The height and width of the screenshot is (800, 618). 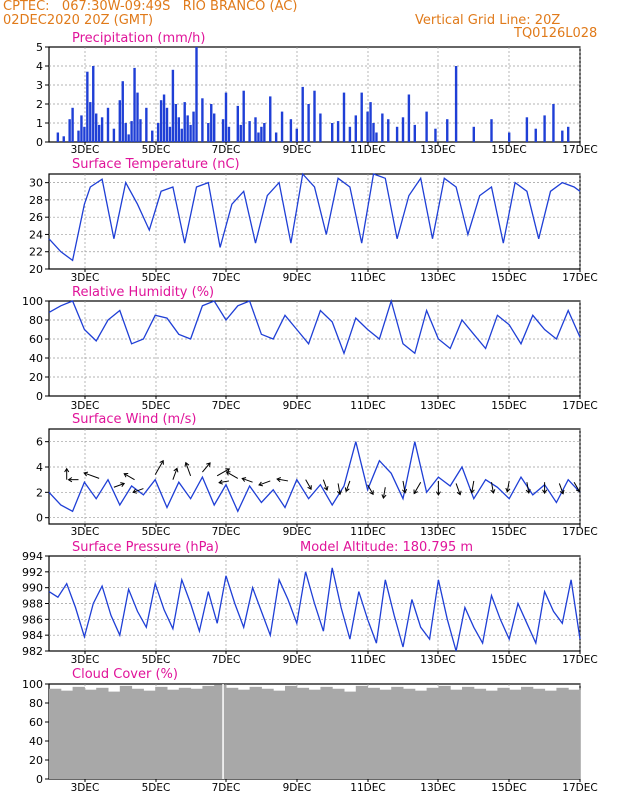 What do you see at coordinates (36, 252) in the screenshot?
I see `temp-ytick-label: 22` at bounding box center [36, 252].